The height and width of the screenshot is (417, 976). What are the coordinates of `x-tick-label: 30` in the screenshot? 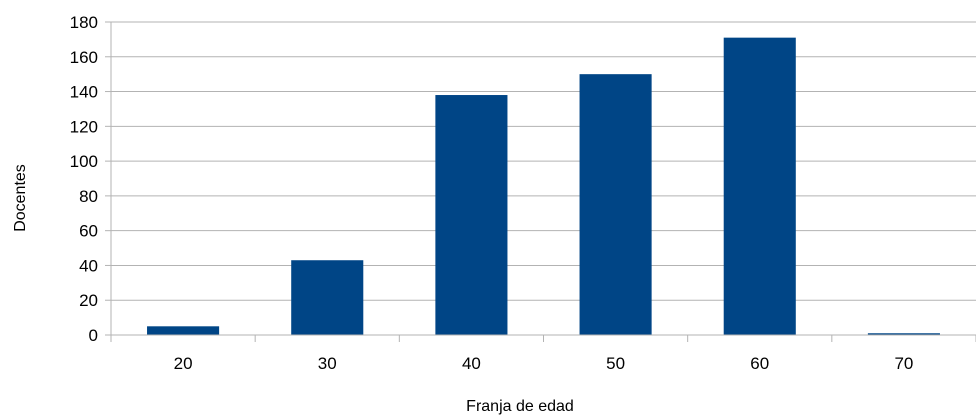 It's located at (327, 363).